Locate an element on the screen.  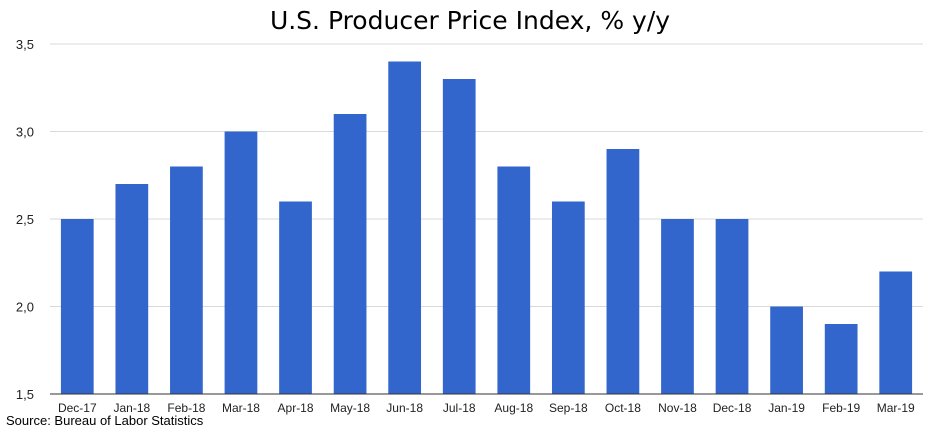
x-tick-label: Jun-18 is located at coordinates (404, 408).